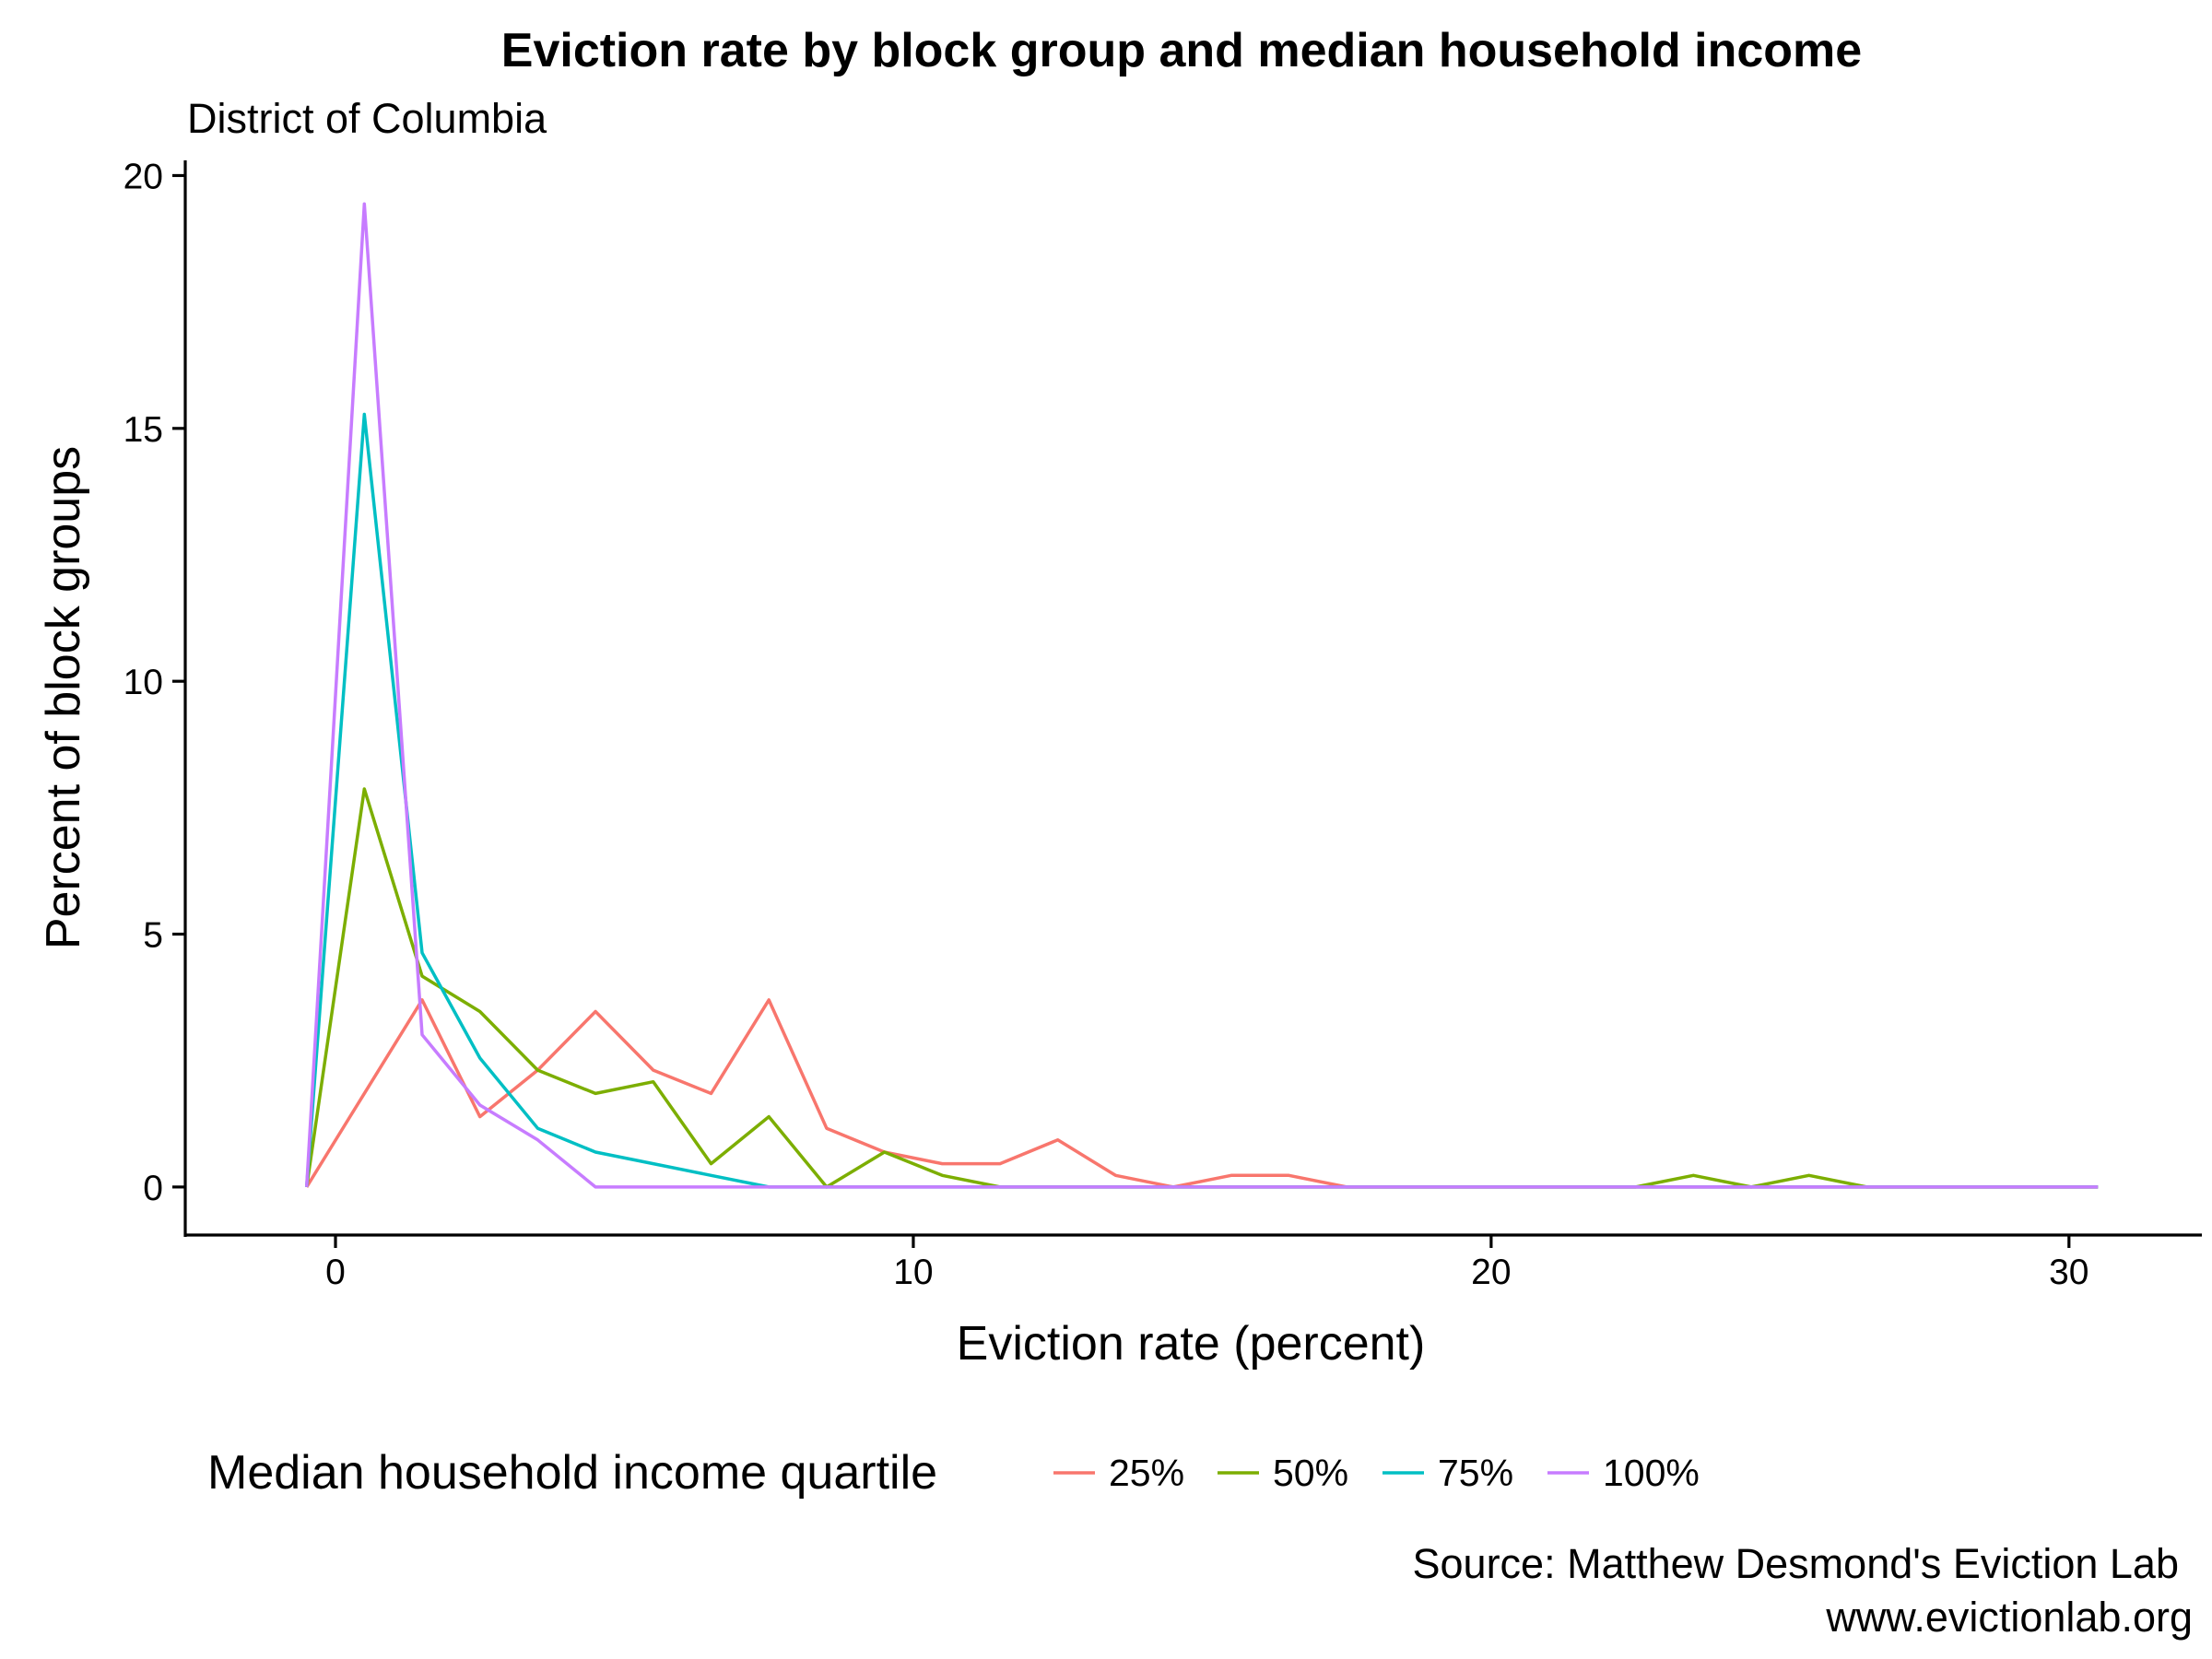 This screenshot has height=1659, width=2212. I want to click on y-tick-label: 0, so click(153, 1188).